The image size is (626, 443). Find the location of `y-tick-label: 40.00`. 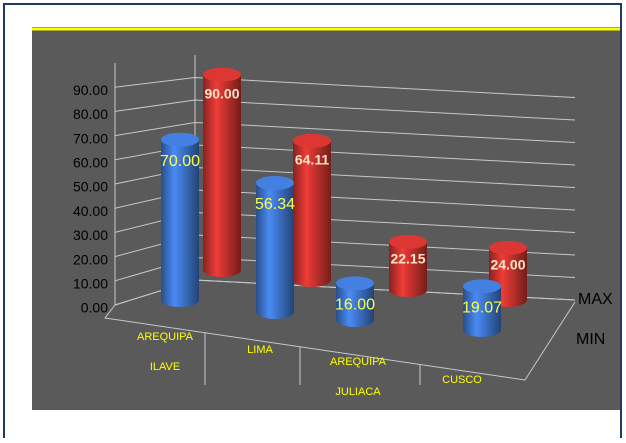

y-tick-label: 40.00 is located at coordinates (90, 211).